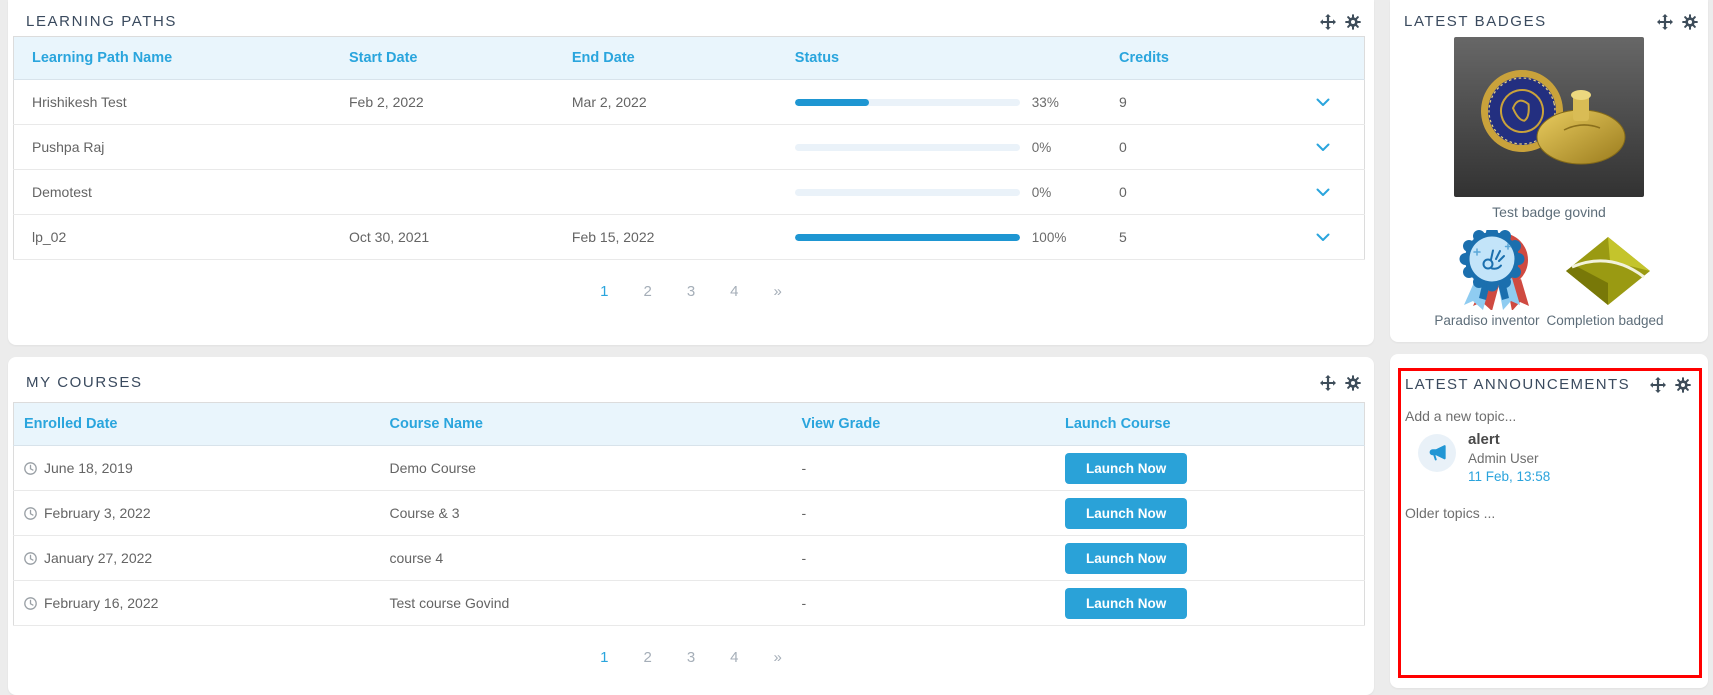 Image resolution: width=1713 pixels, height=695 pixels. What do you see at coordinates (98, 558) in the screenshot?
I see `enrolled-date: January 27, 2022` at bounding box center [98, 558].